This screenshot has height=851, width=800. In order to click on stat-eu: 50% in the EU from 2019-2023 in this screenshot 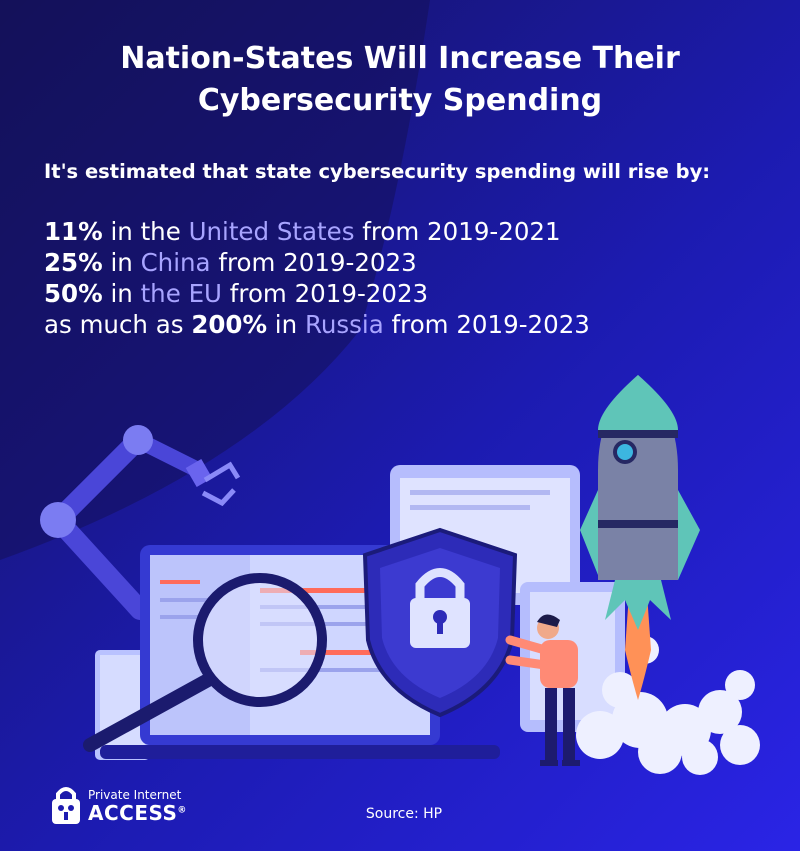, I will do `click(236, 293)`.